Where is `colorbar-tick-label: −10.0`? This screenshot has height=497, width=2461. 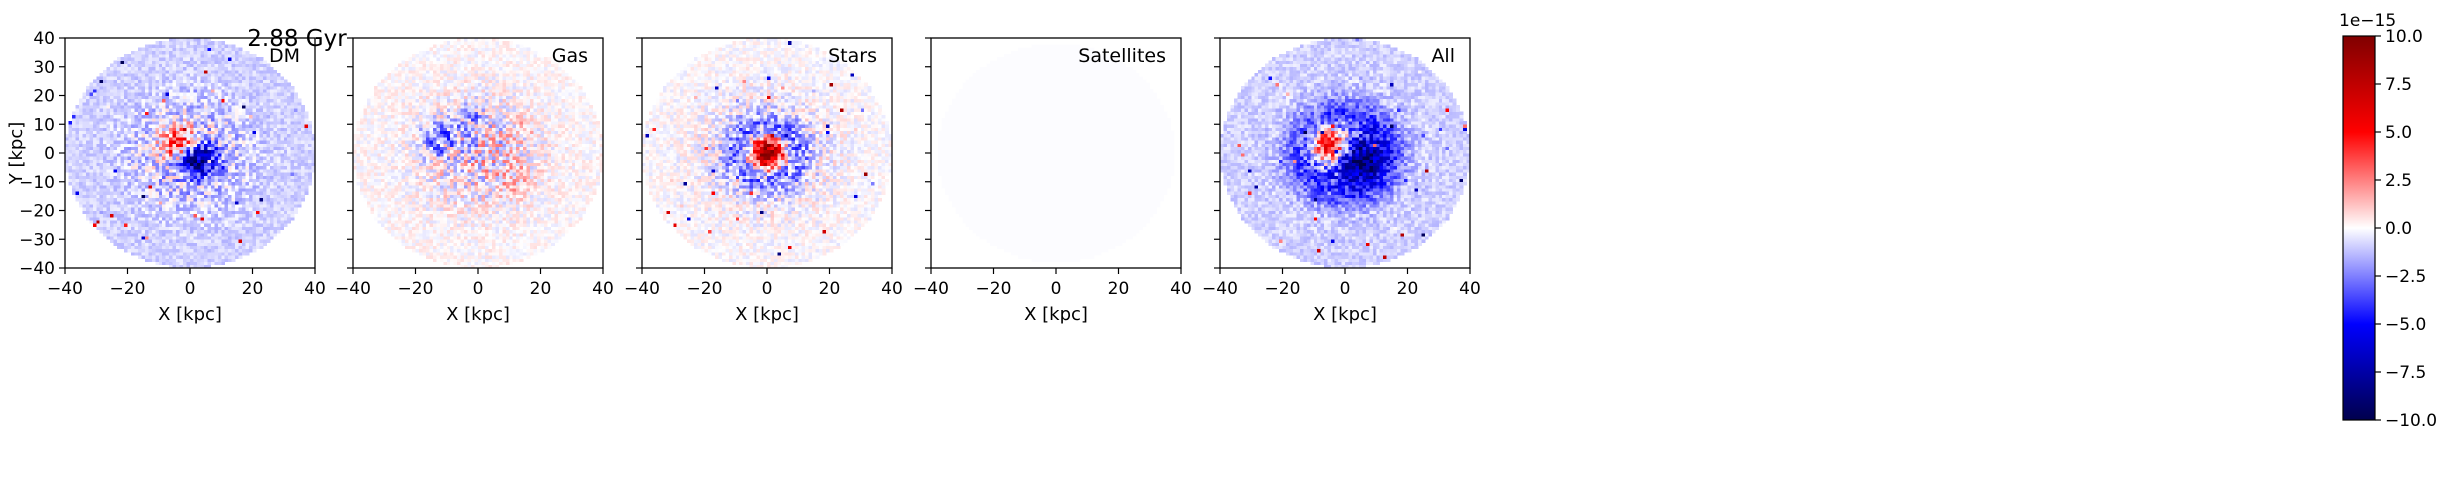 colorbar-tick-label: −10.0 is located at coordinates (2411, 421).